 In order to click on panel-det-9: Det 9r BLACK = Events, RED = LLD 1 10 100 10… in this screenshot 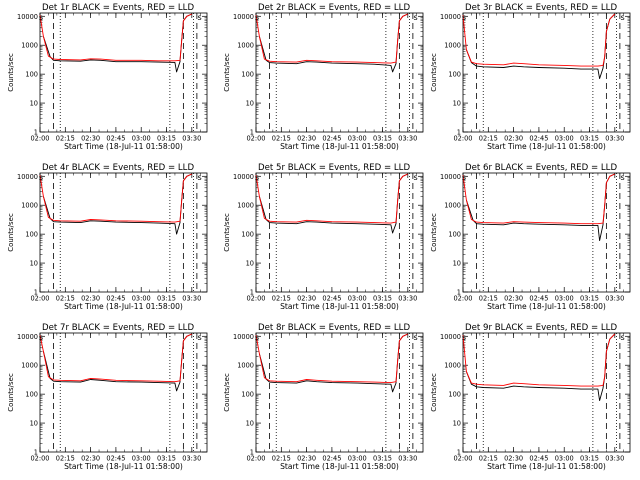, I will do `click(530, 397)`.